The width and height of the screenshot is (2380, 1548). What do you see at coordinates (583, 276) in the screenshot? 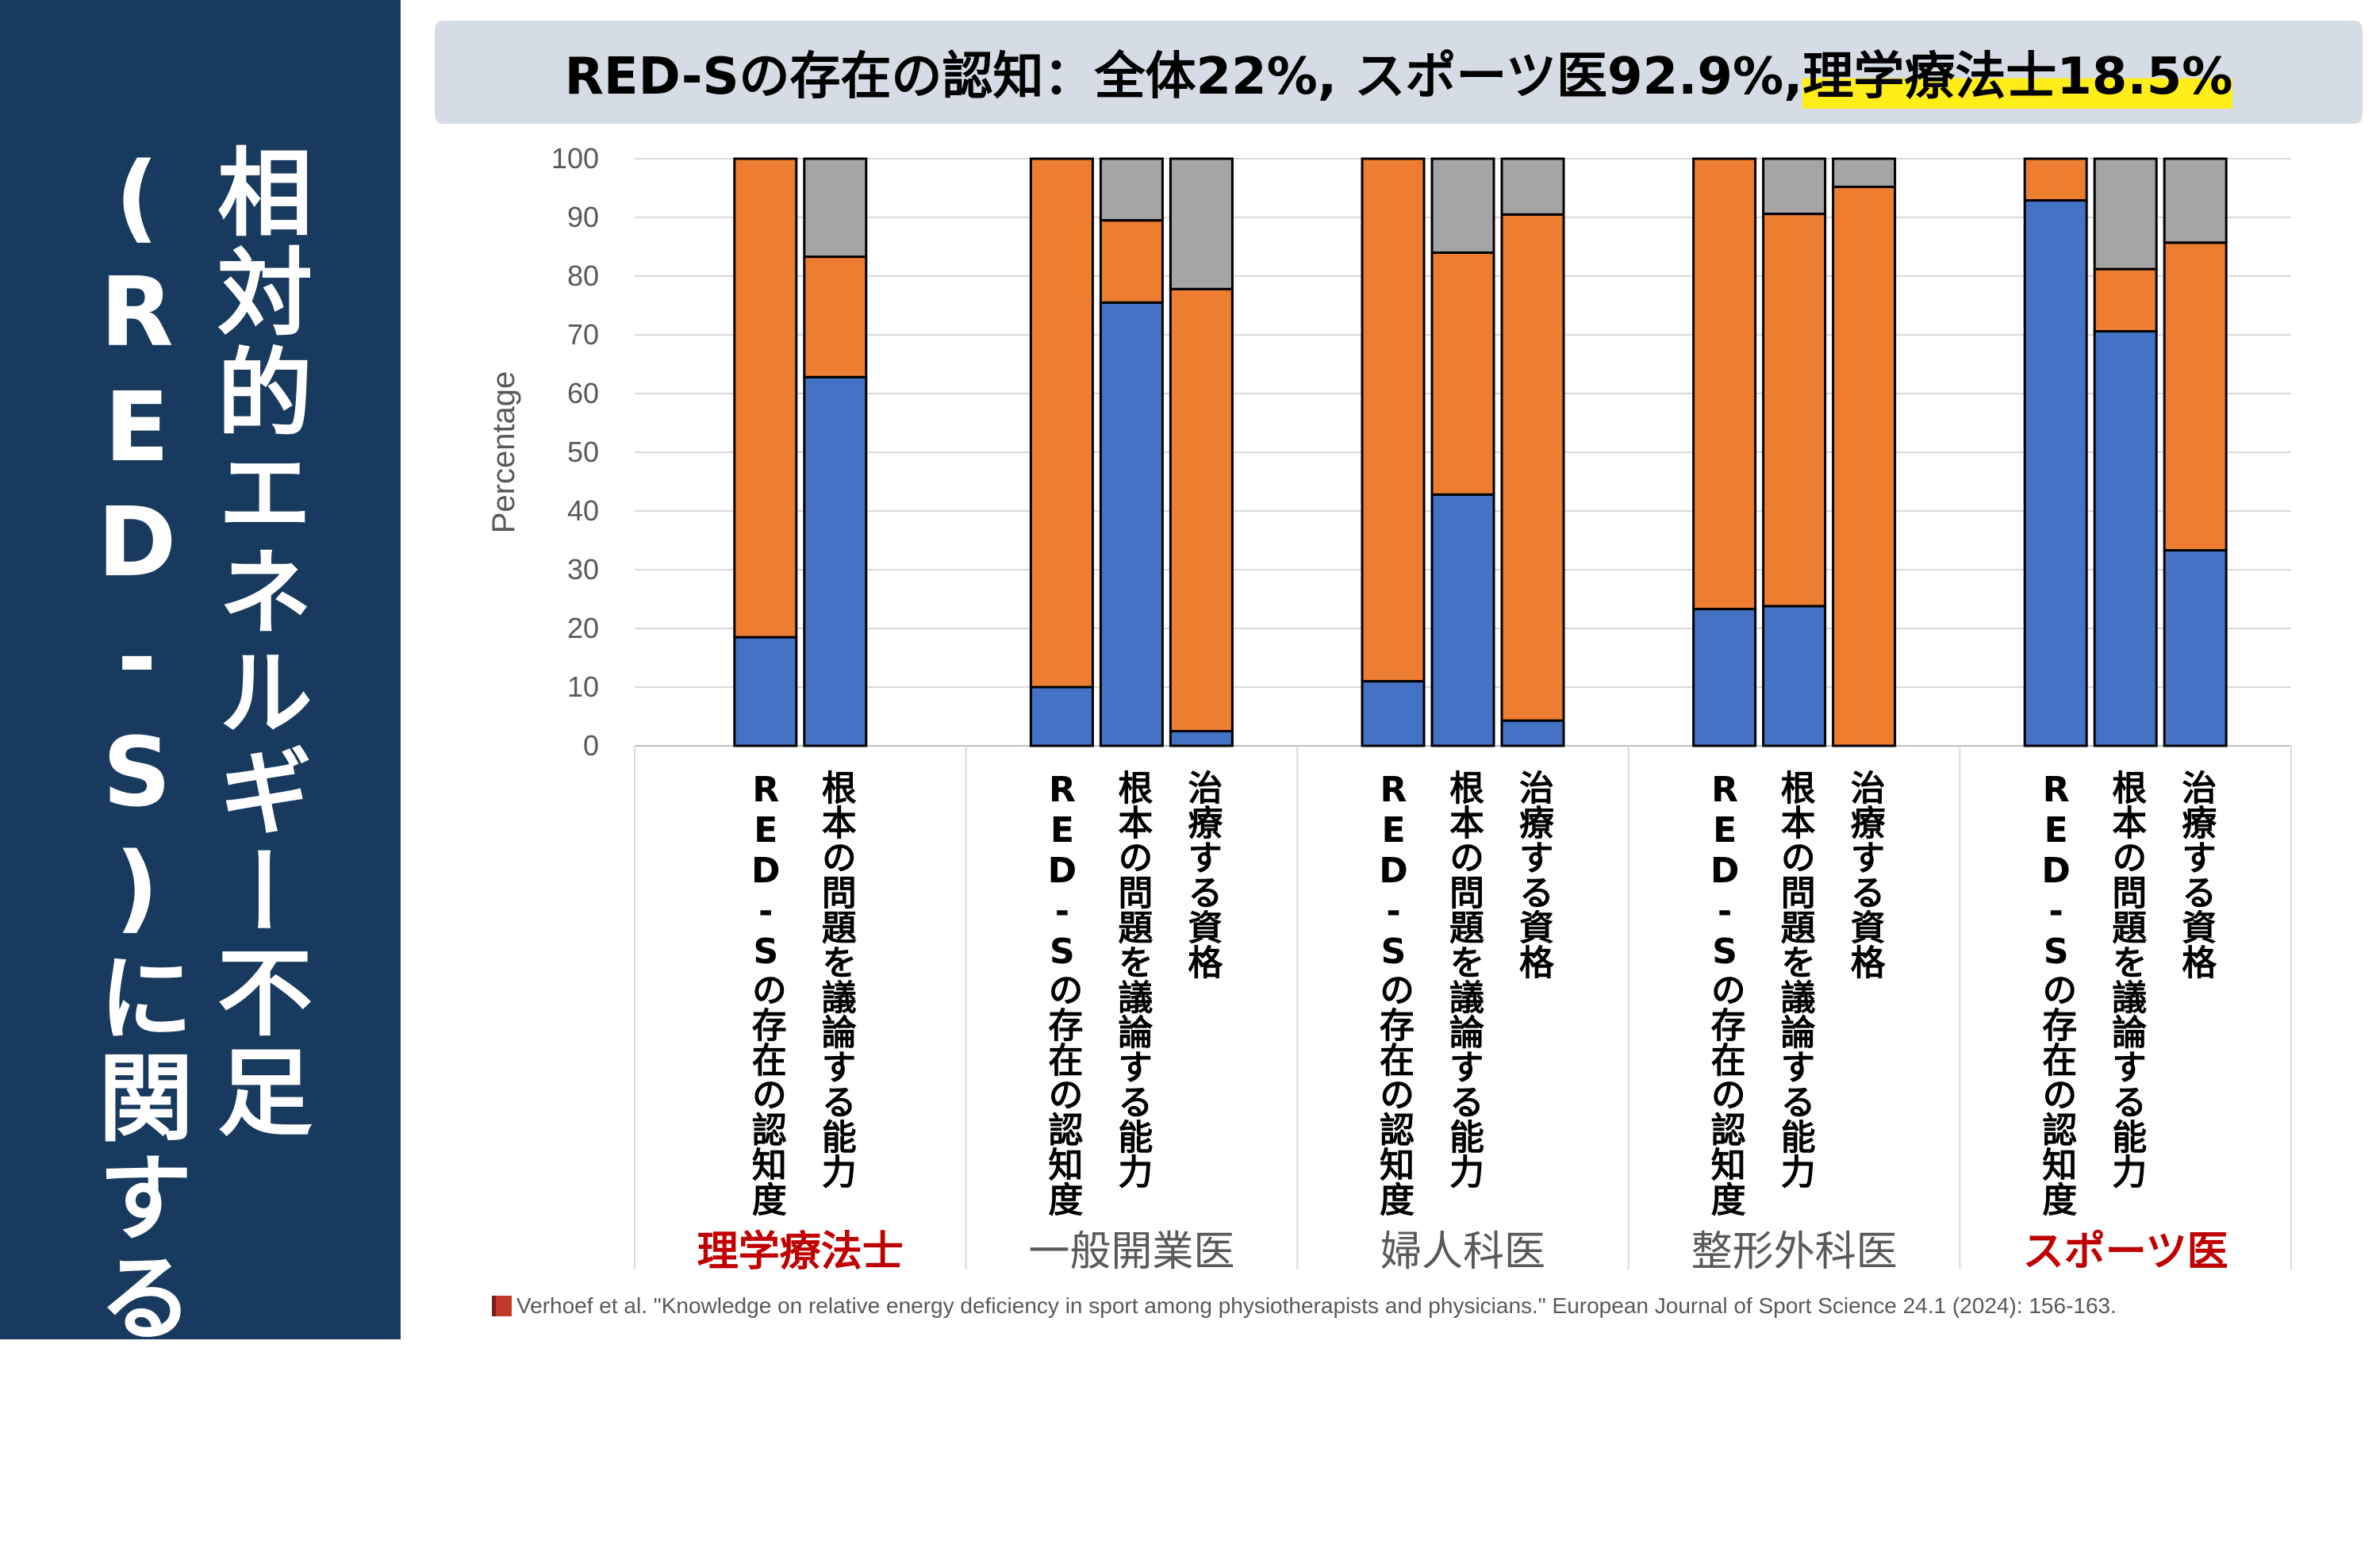
I see `y-tick-label: 80` at bounding box center [583, 276].